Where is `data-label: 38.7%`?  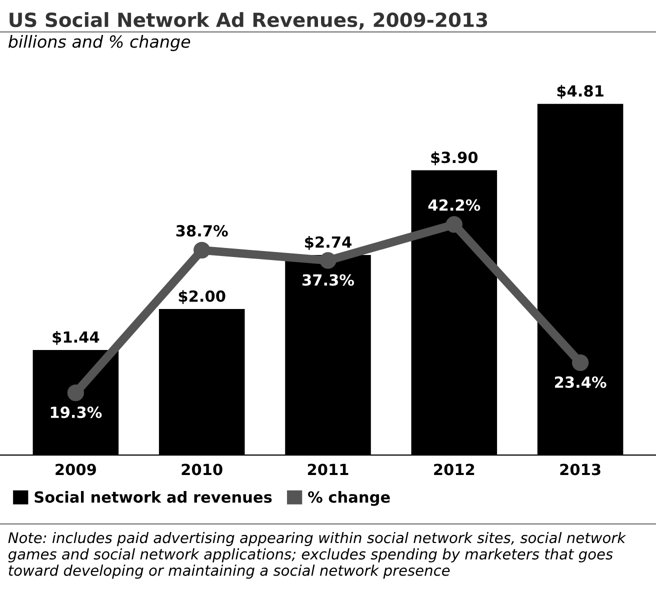
data-label: 38.7% is located at coordinates (202, 231).